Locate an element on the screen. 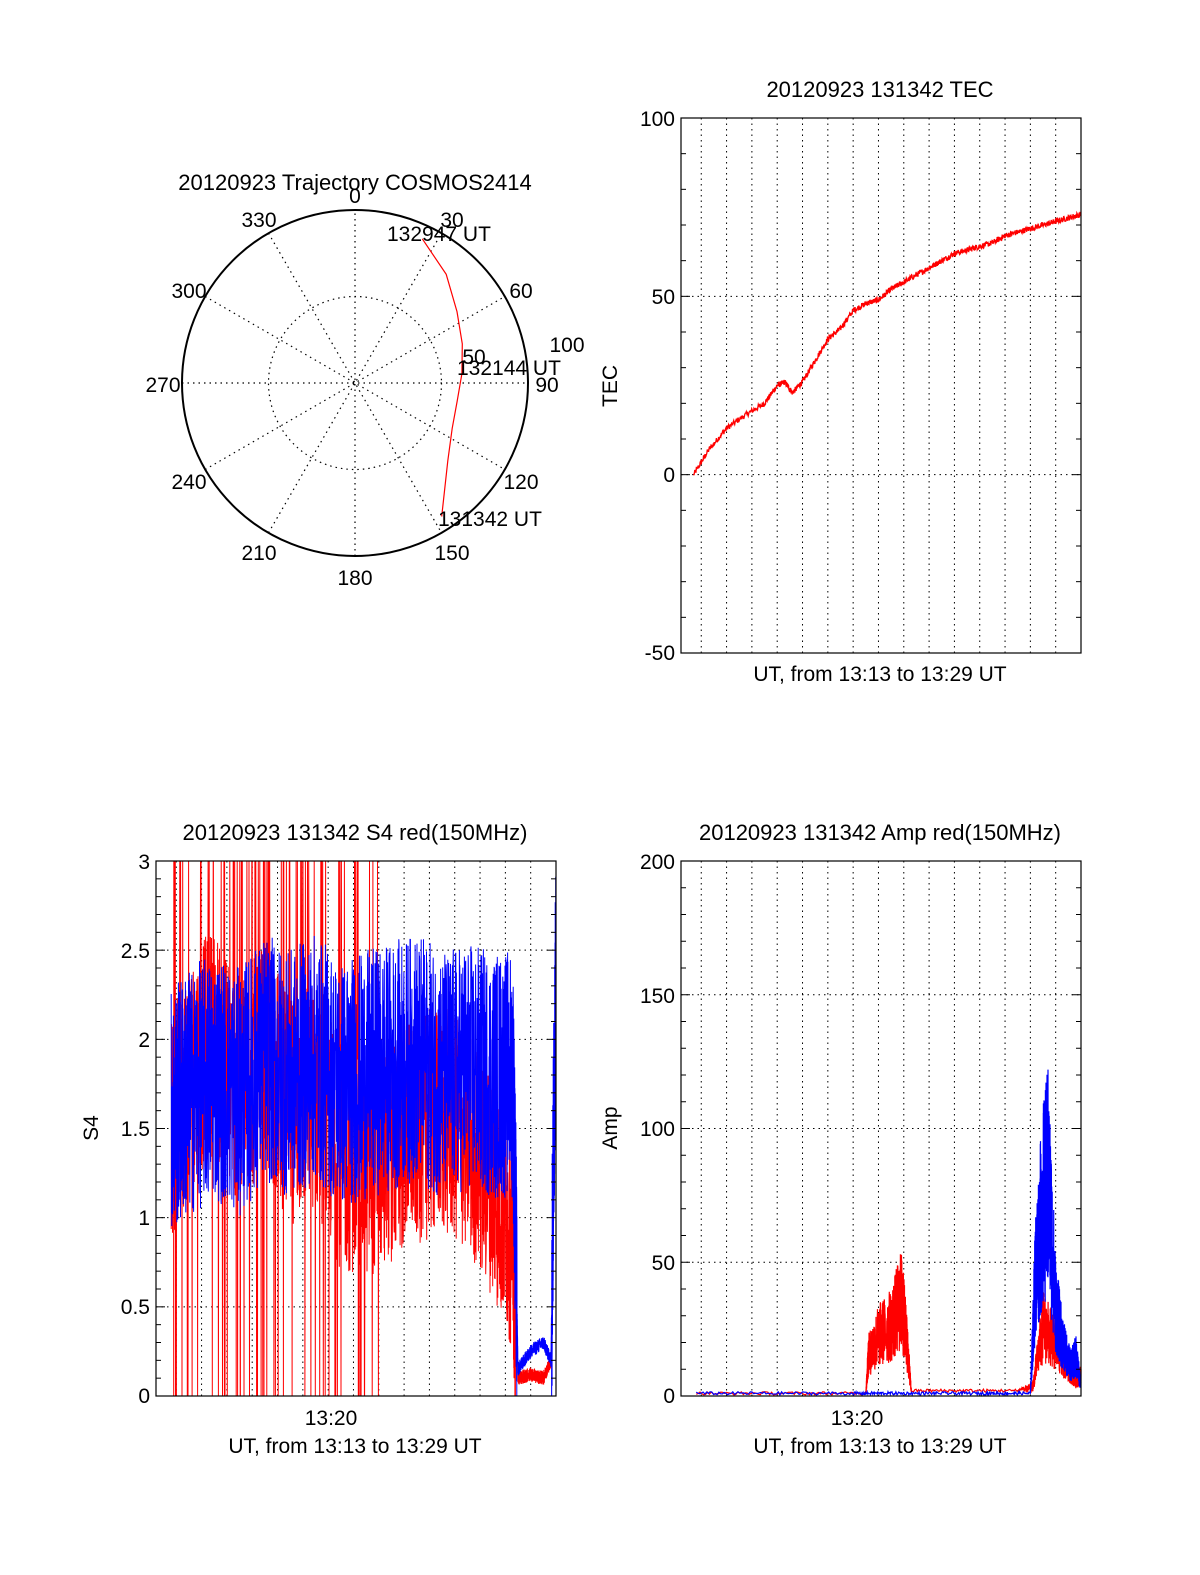 This screenshot has width=1200, height=1575. trajectory-annotation: 131342 UT is located at coordinates (490, 519).